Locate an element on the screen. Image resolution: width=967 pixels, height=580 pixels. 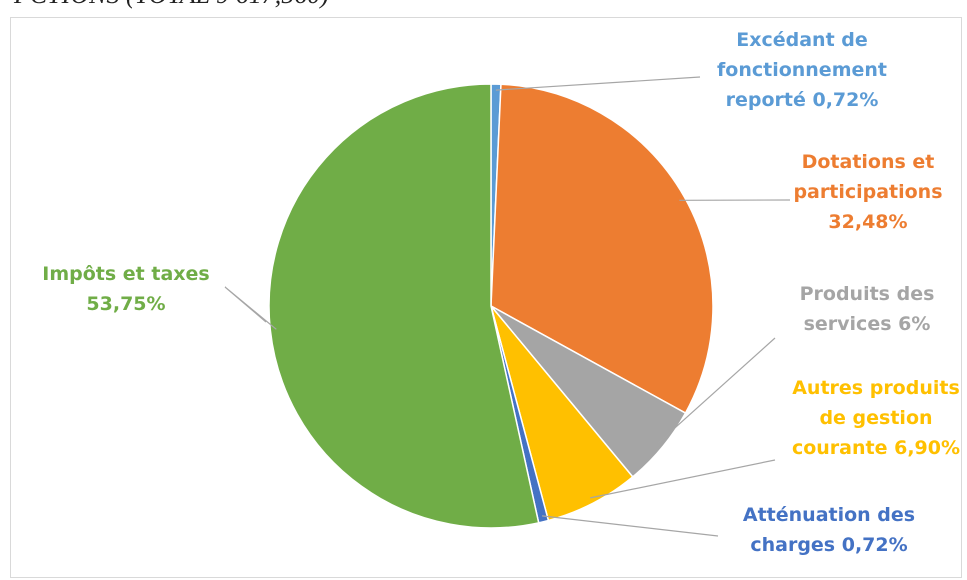
slice-impots-taxes-leader is located at coordinates (250, 308).